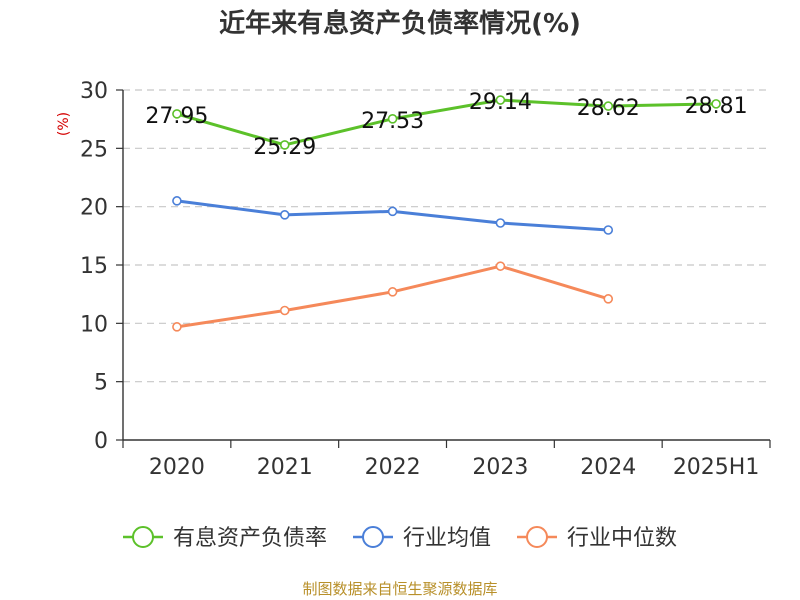  I want to click on y-tick-label: 5, so click(101, 383).